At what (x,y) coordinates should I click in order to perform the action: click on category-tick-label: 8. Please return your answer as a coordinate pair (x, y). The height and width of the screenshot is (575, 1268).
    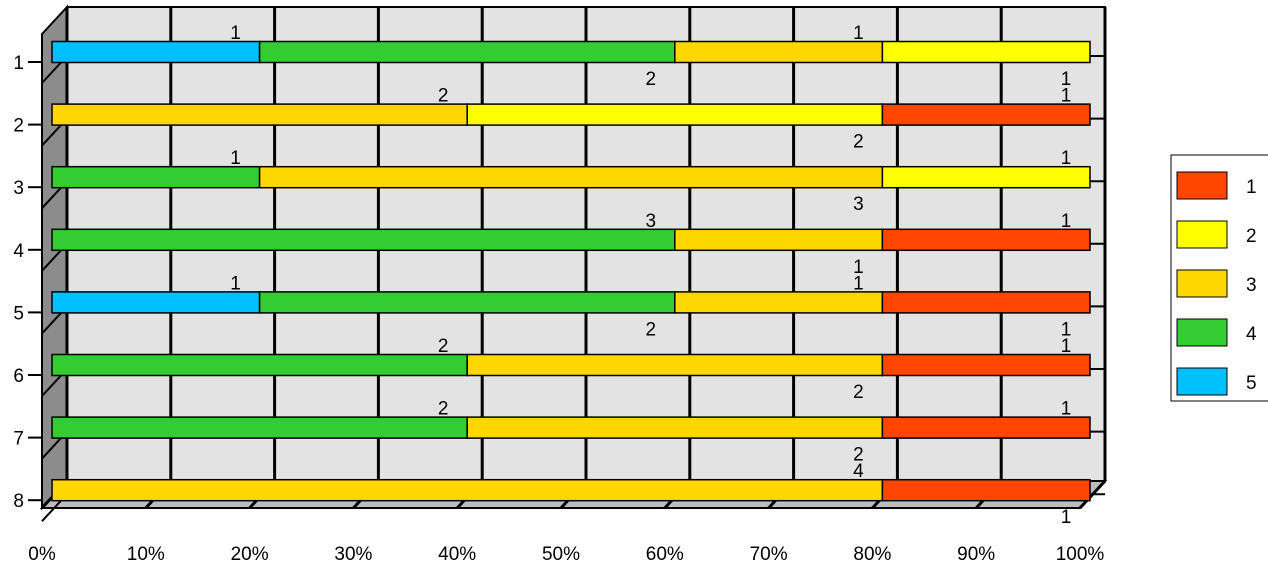
    Looking at the image, I should click on (18, 501).